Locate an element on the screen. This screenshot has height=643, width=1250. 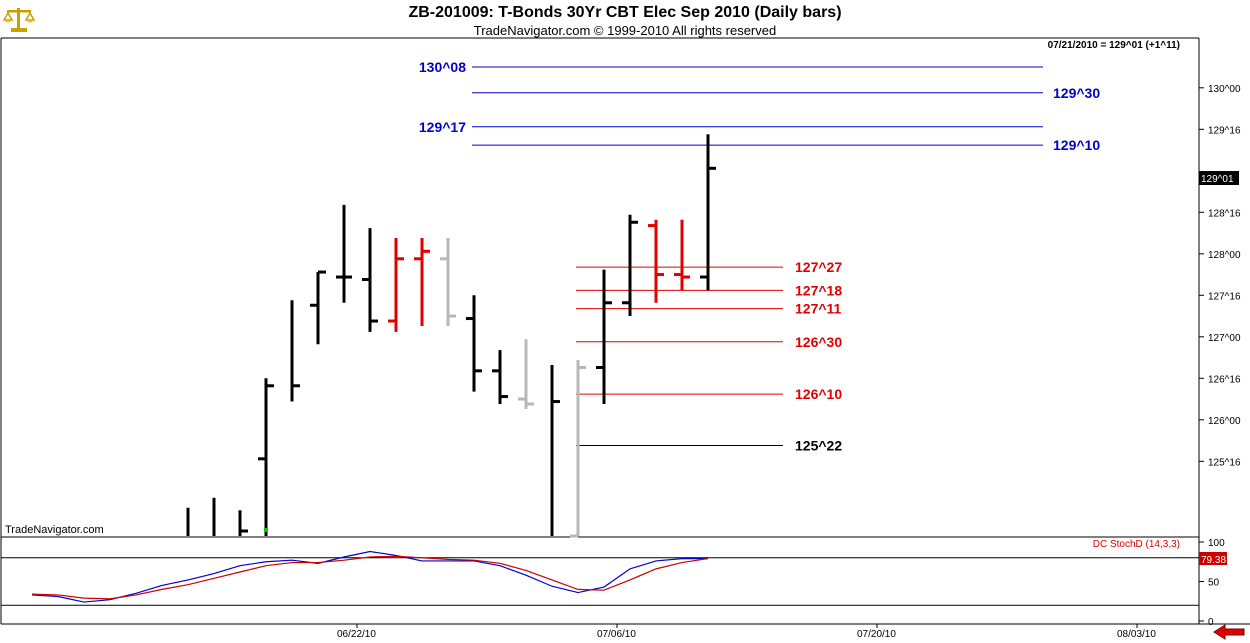
watermark: TradeNavigator.com is located at coordinates (54, 530).